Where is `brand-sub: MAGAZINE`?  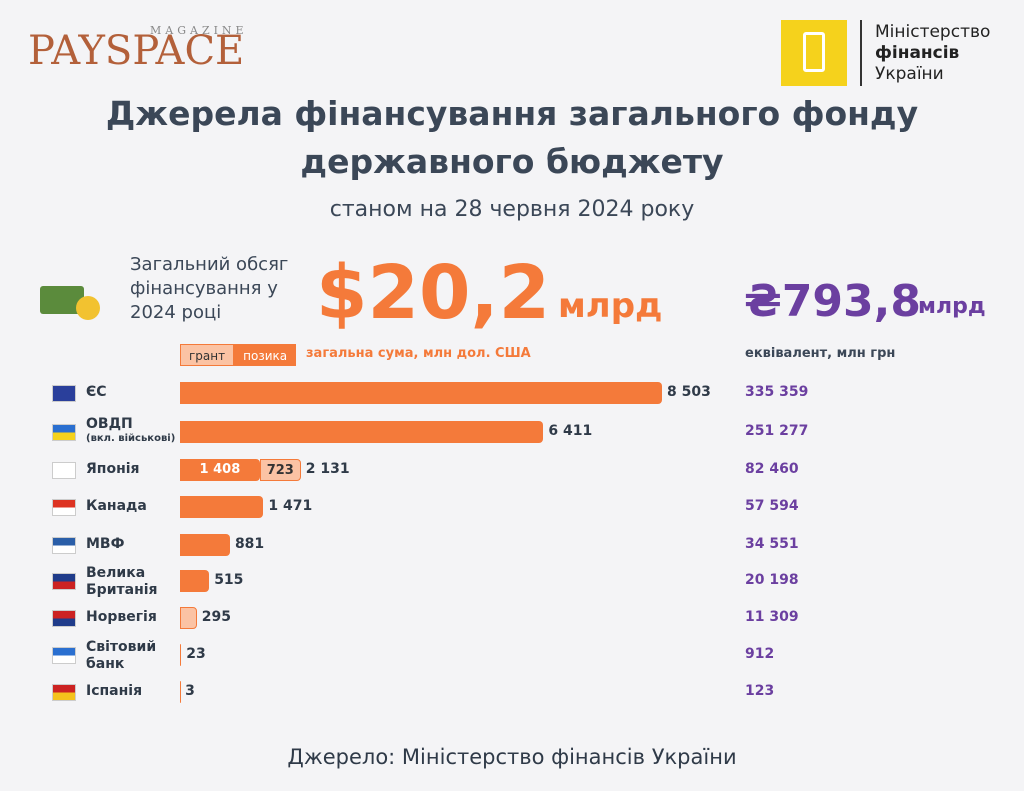 brand-sub: MAGAZINE is located at coordinates (199, 30).